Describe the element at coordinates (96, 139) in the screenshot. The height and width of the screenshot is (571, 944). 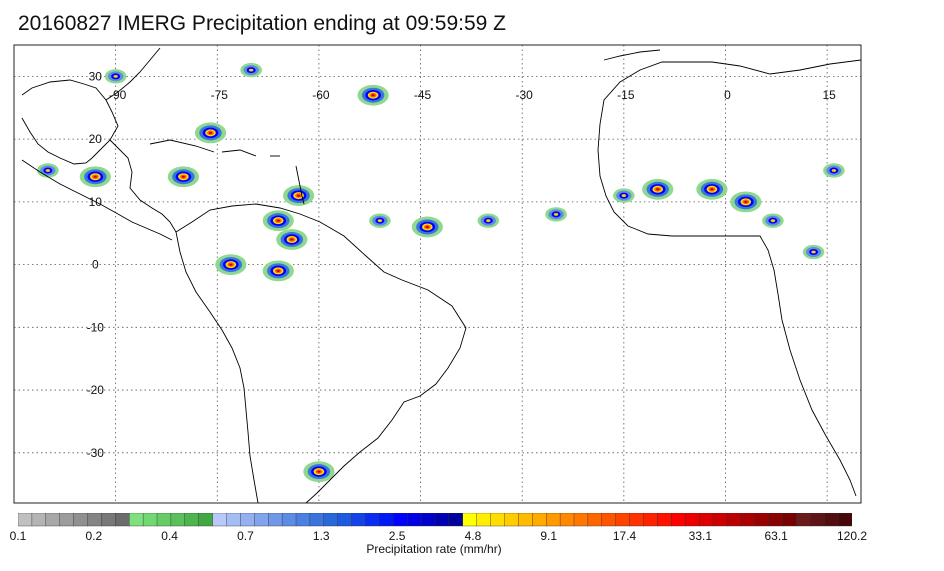
I see `latitude-tick-label: 20` at that location.